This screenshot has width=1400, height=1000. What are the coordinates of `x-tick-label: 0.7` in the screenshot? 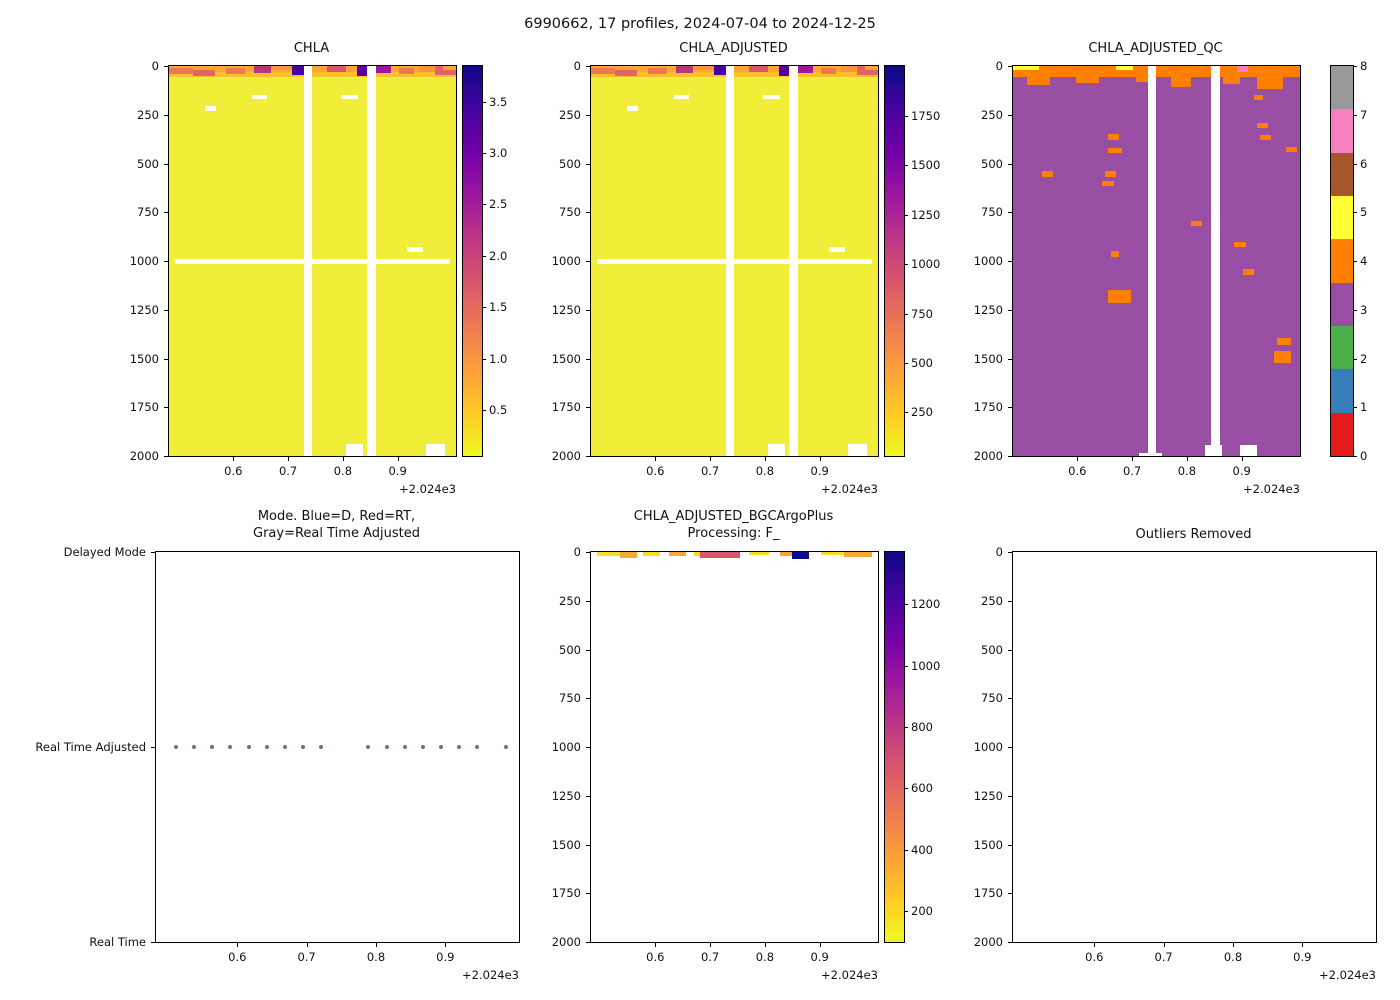 It's located at (710, 957).